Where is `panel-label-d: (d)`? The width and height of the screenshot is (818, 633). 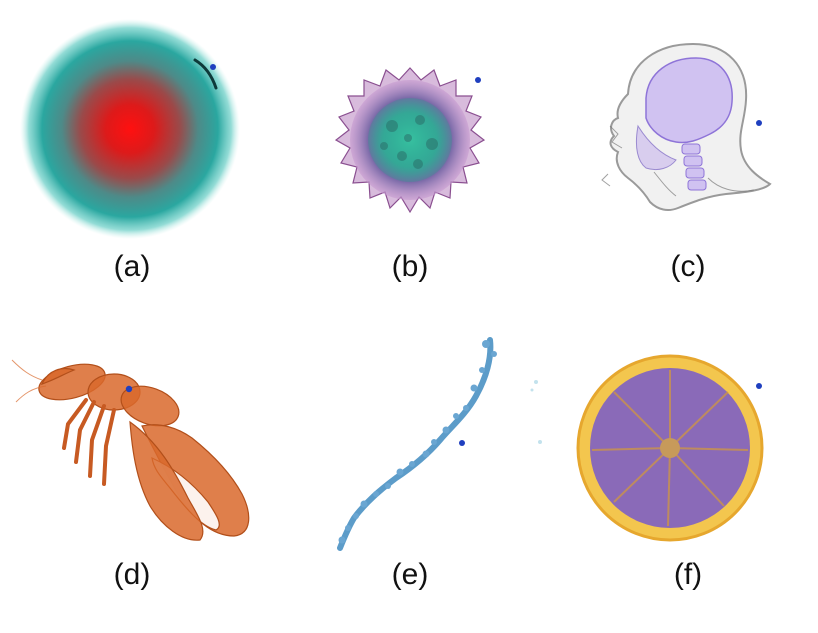 panel-label-d: (d) is located at coordinates (132, 574).